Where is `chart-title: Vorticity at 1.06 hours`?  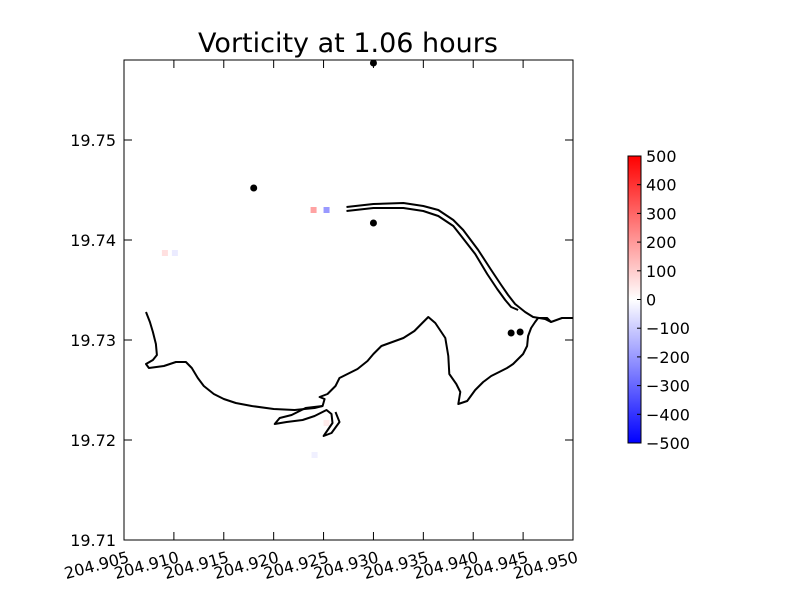
chart-title: Vorticity at 1.06 hours is located at coordinates (348, 43).